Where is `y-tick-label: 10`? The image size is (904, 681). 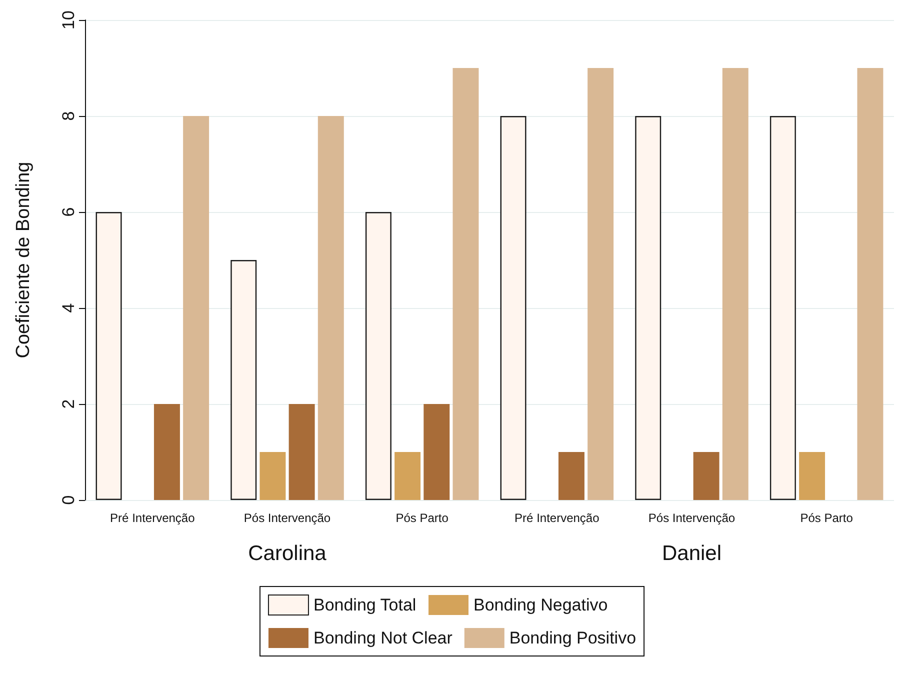
y-tick-label: 10 is located at coordinates (68, 20).